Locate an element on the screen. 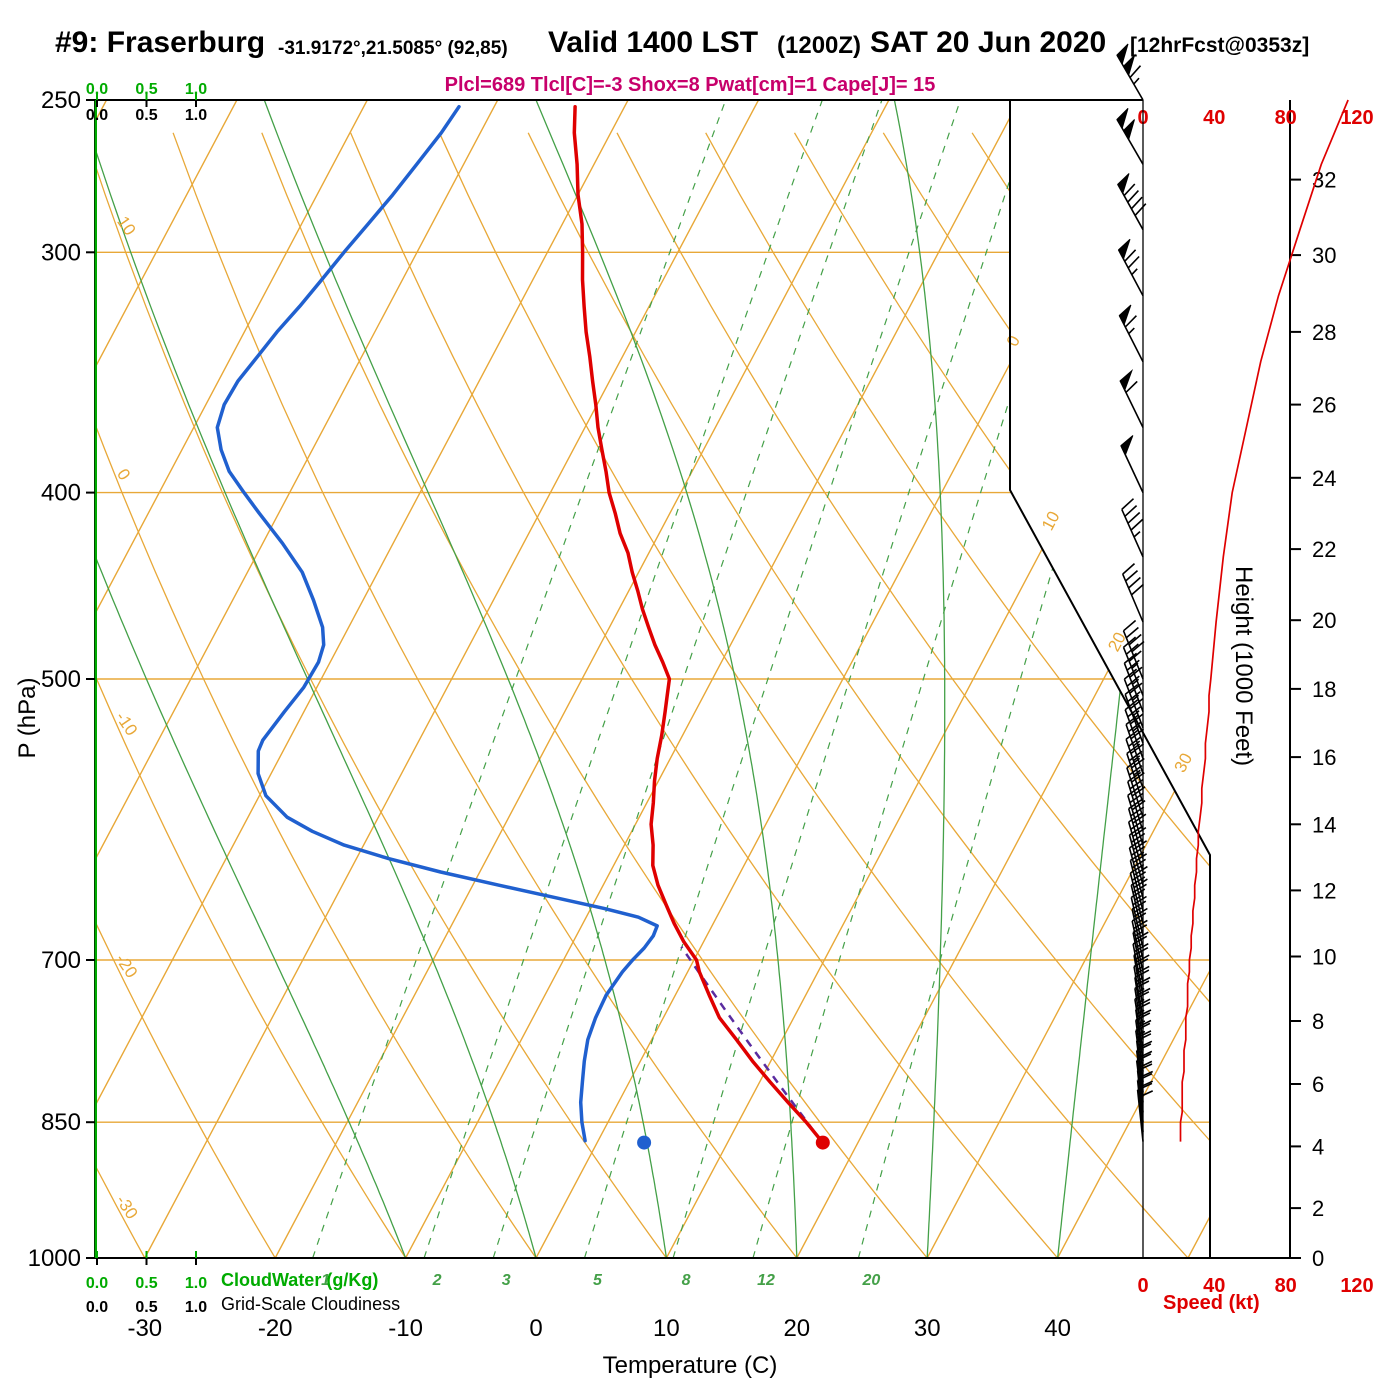 The height and width of the screenshot is (1400, 1400). svg-text: -30 is located at coordinates (144, 1328).